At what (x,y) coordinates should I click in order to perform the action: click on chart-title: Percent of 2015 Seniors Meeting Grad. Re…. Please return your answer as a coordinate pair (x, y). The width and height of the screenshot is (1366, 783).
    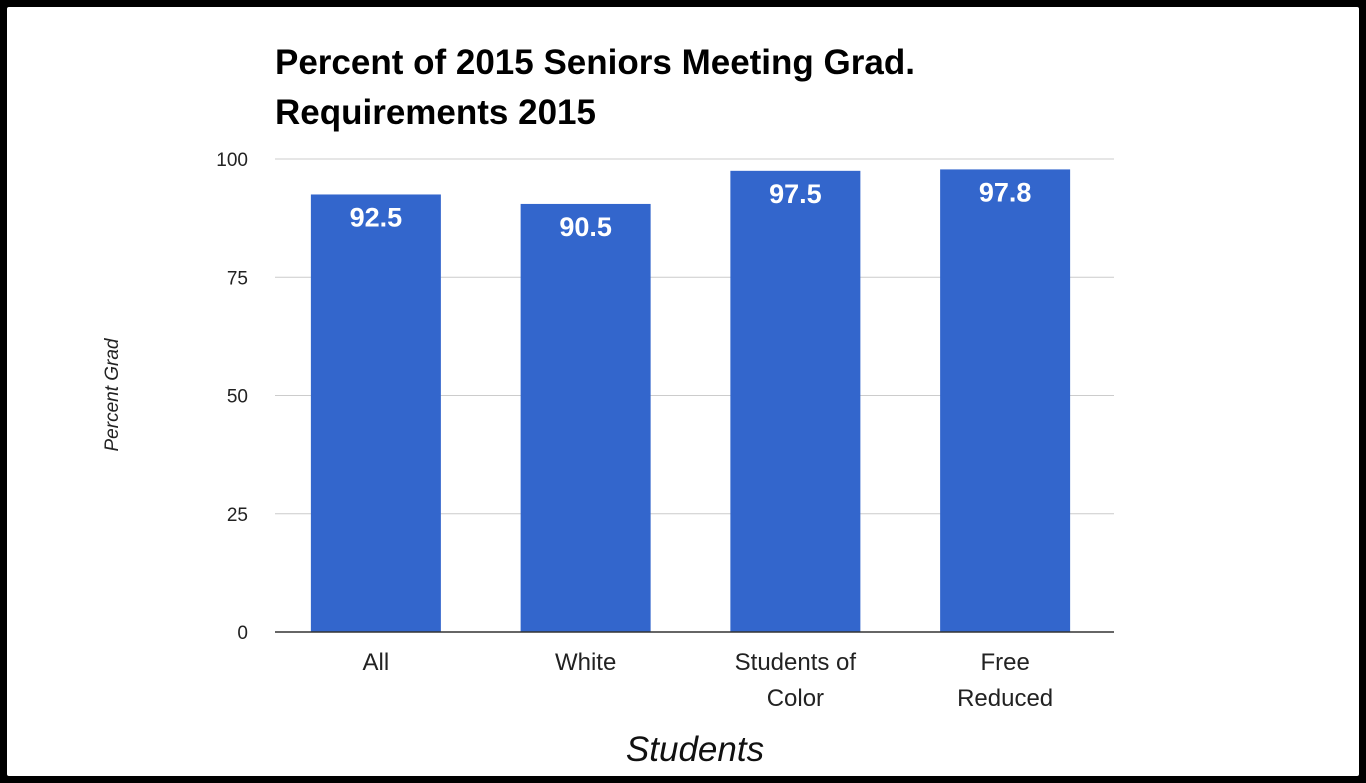
    Looking at the image, I should click on (595, 87).